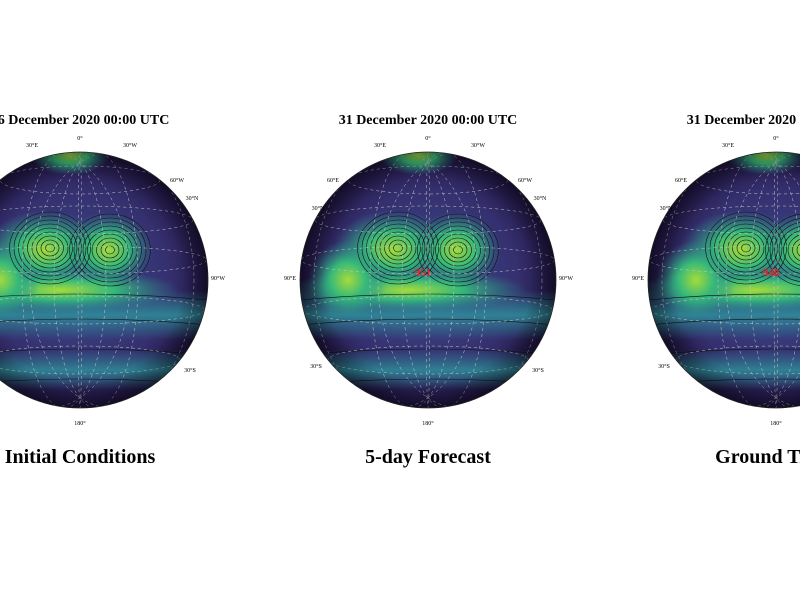 The width and height of the screenshot is (800, 600). What do you see at coordinates (423, 273) in the screenshot?
I see `pressure-label: 951` at bounding box center [423, 273].